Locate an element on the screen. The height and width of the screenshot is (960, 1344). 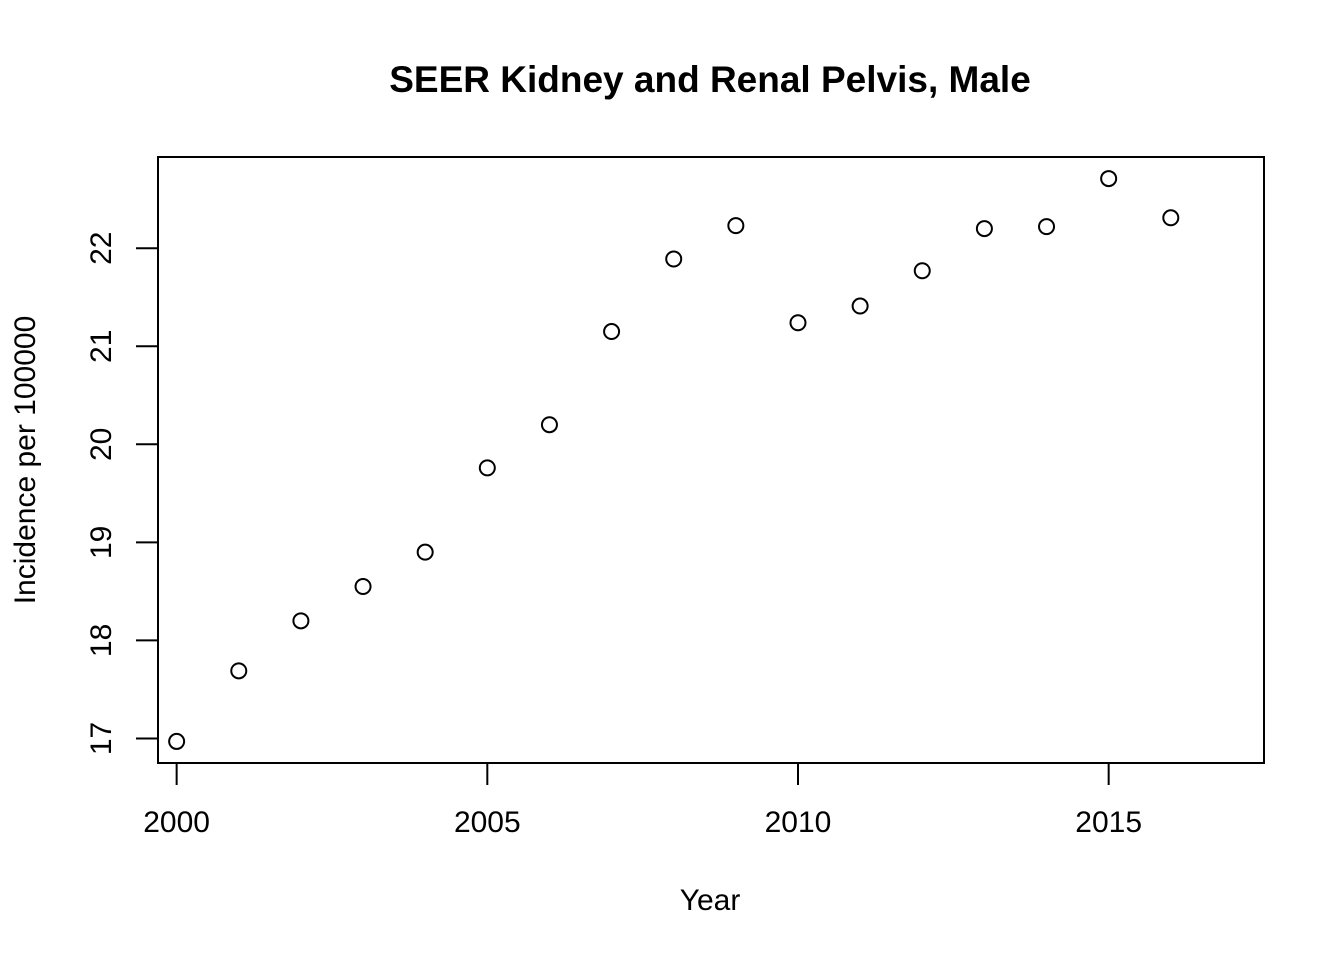
y-axis-label: Incidence per 100000 is located at coordinates (25, 460).